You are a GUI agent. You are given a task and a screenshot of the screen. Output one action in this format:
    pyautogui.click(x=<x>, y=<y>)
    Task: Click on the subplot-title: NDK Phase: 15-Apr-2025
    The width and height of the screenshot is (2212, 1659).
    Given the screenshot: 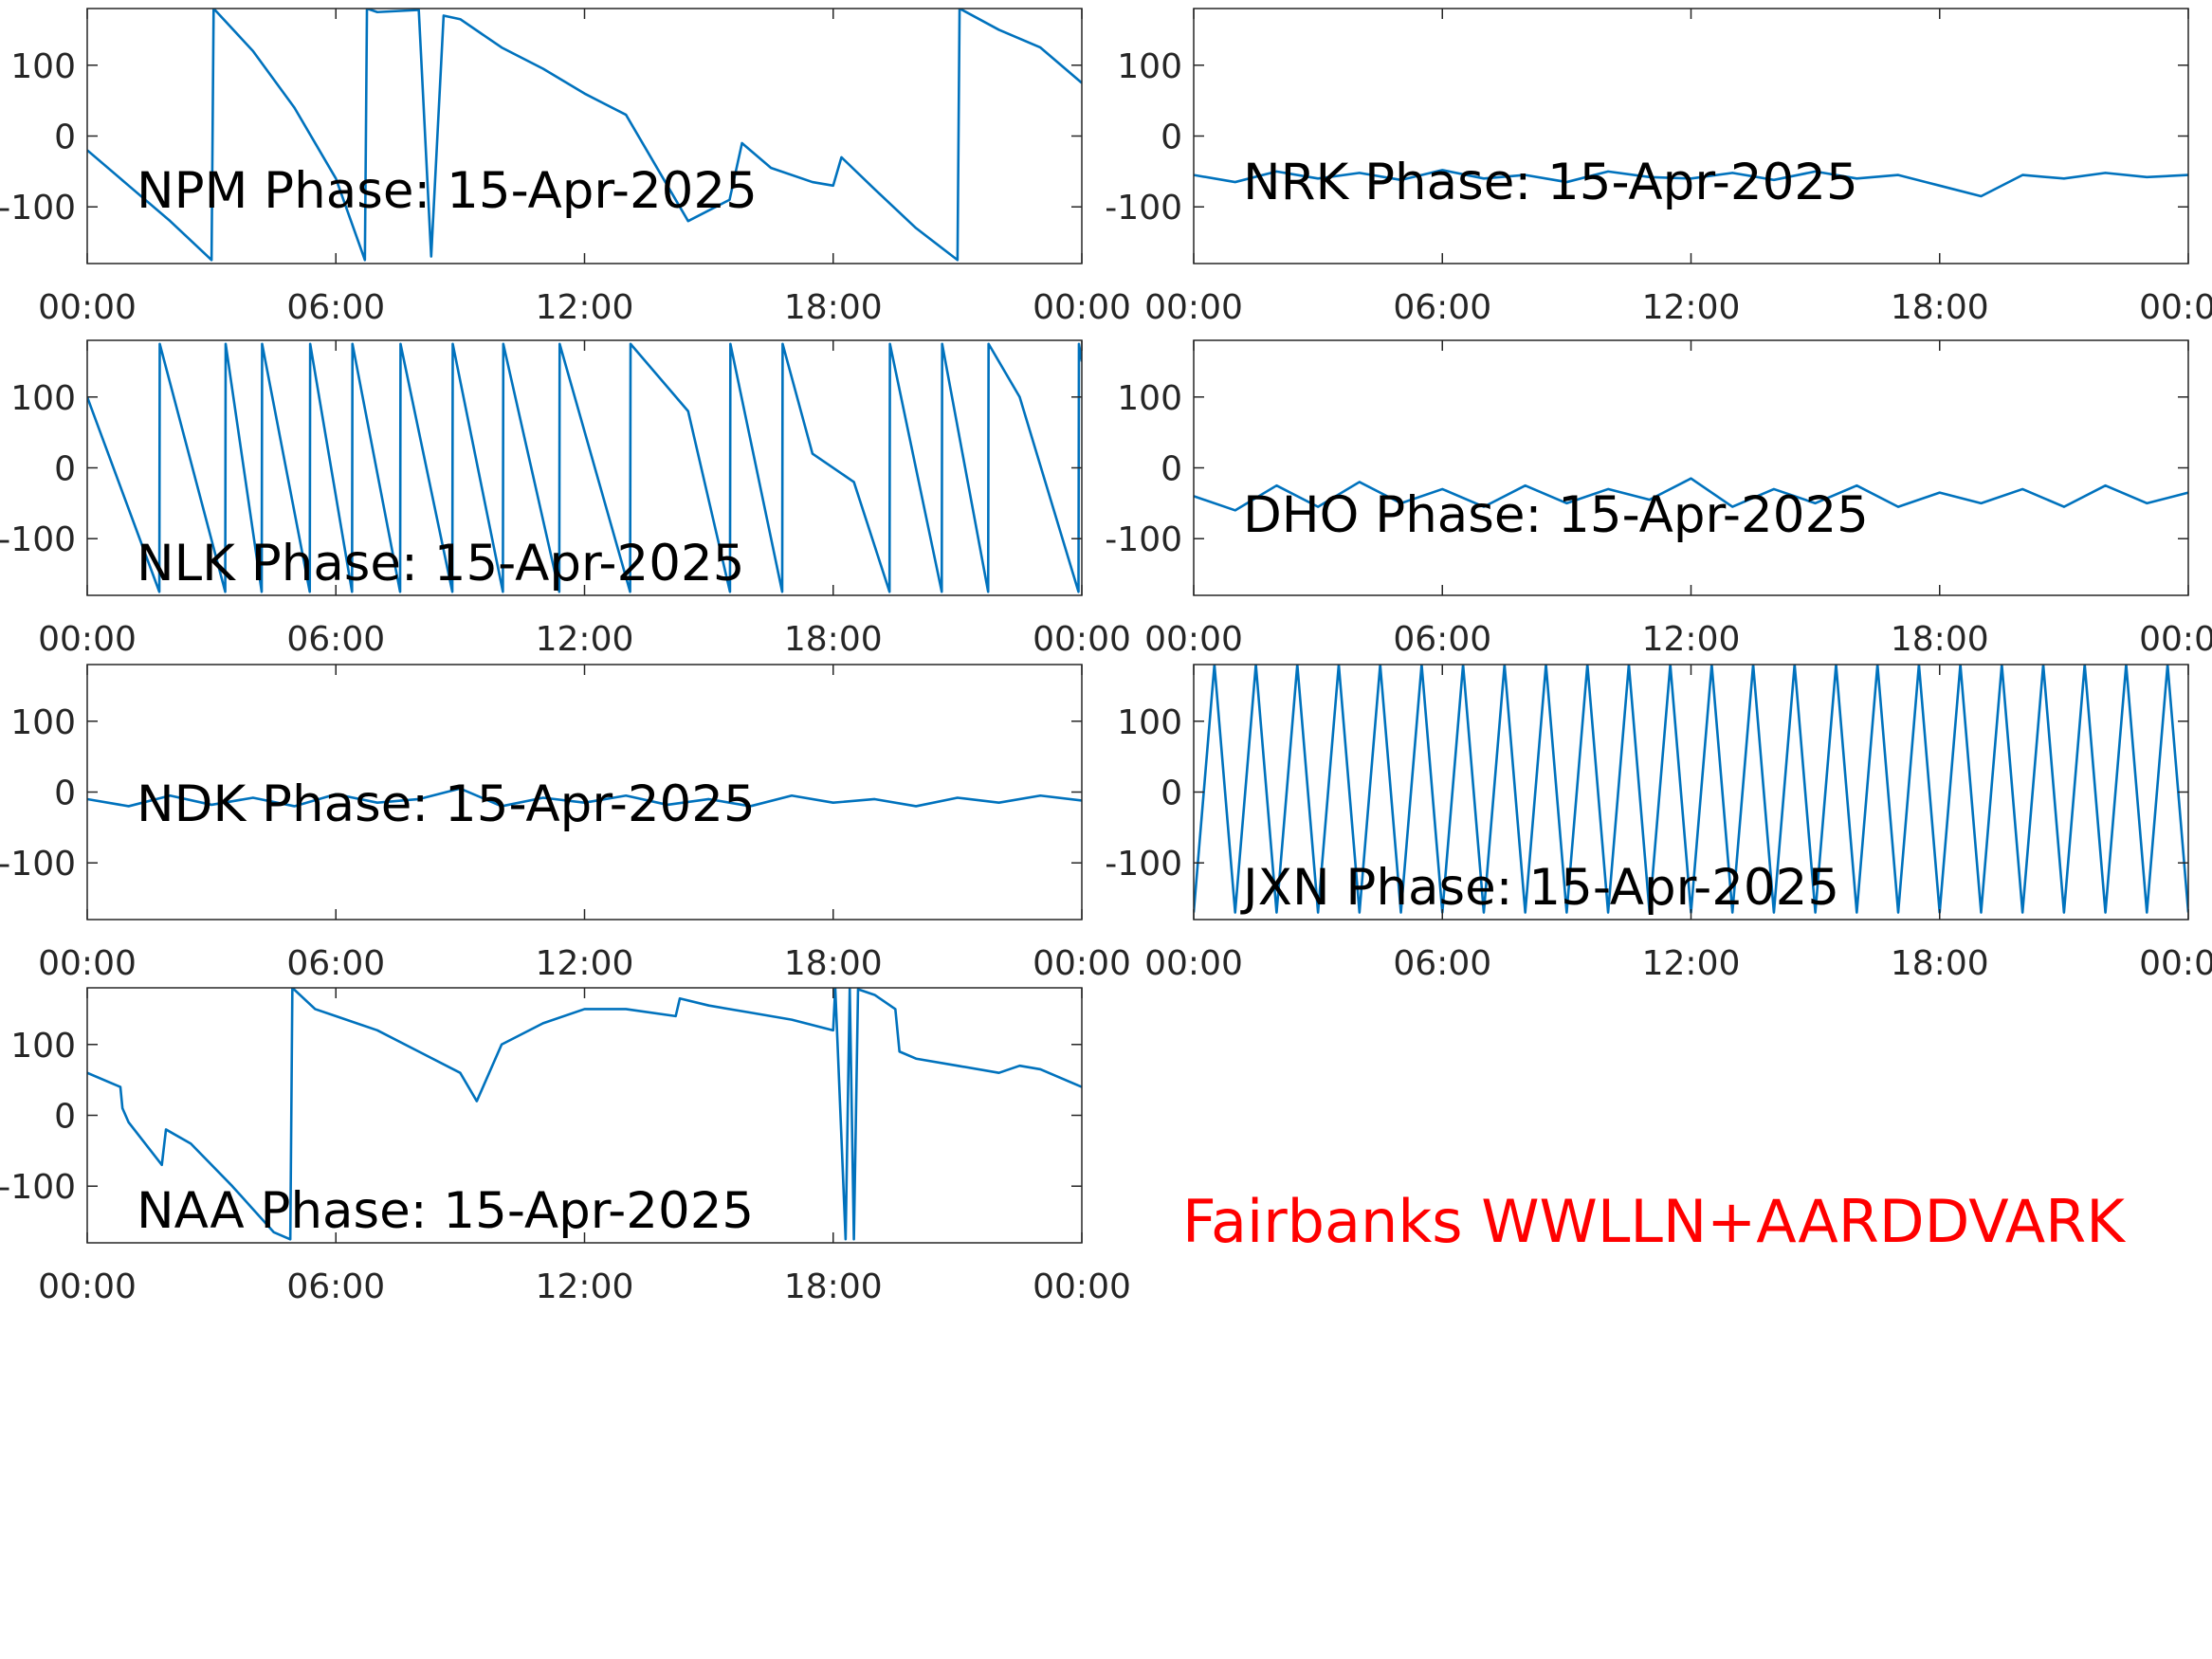 What is the action you would take?
    pyautogui.click(x=446, y=804)
    